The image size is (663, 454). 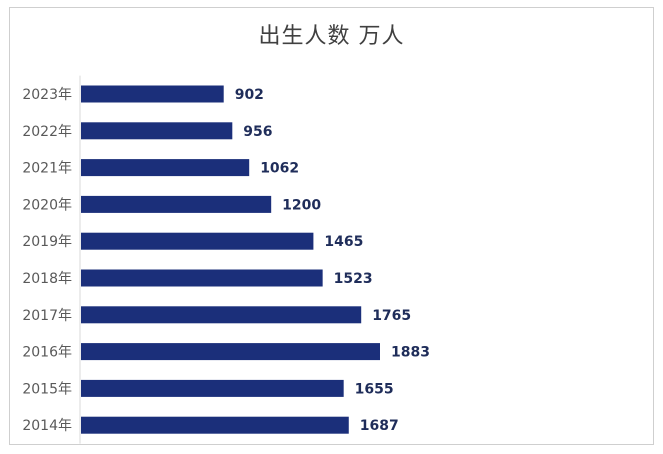 What do you see at coordinates (343, 242) in the screenshot?
I see `bar-value-label: 1465` at bounding box center [343, 242].